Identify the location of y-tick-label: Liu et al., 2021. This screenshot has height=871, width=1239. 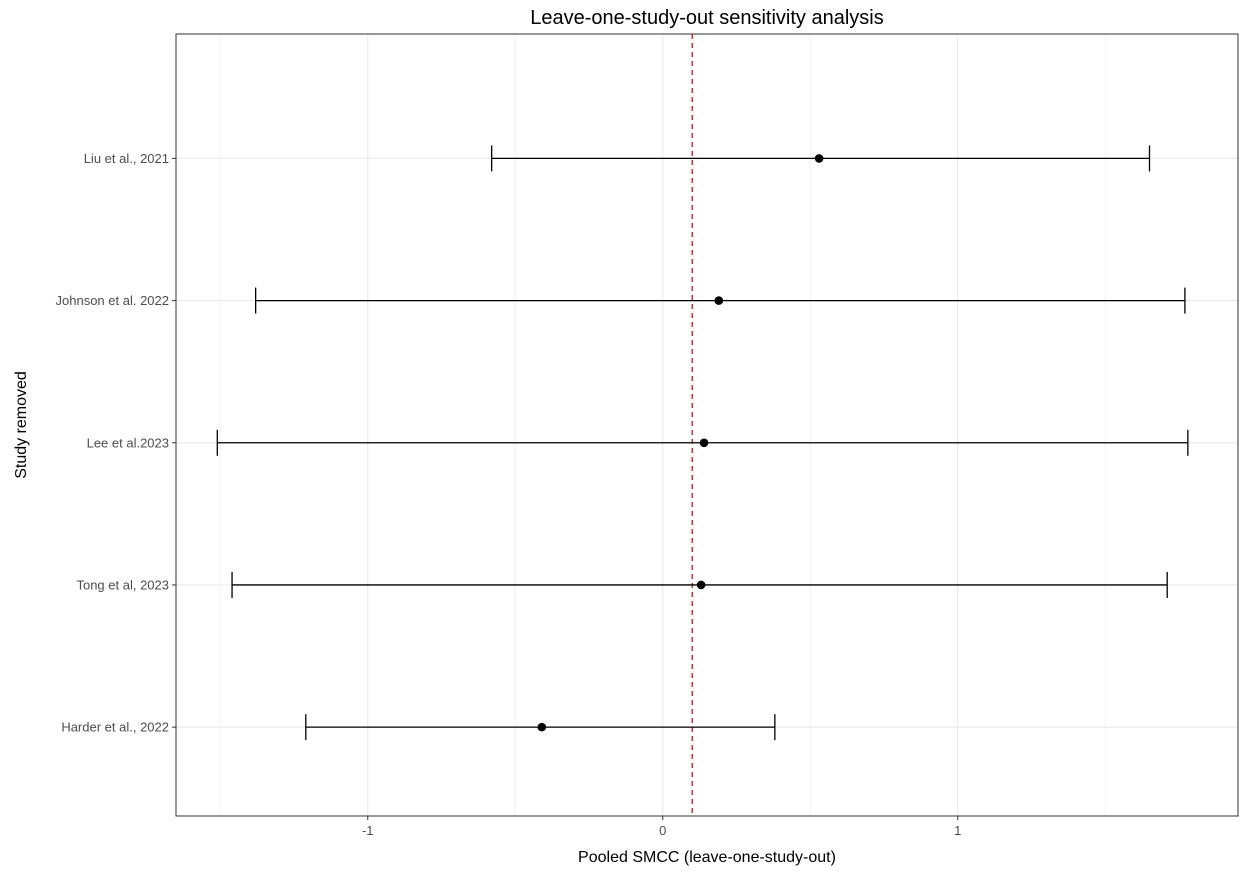
(126, 158).